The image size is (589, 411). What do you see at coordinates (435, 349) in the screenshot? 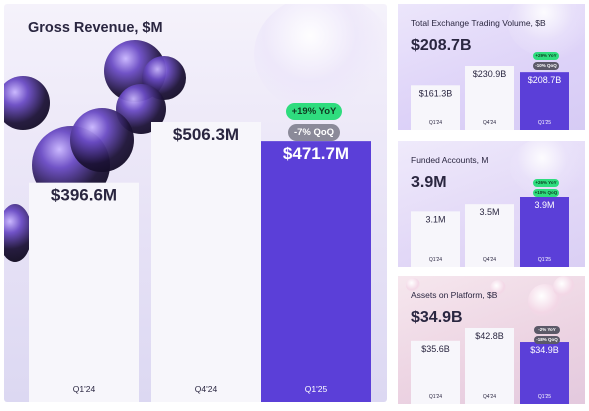
I see `value-label: $35.6B` at bounding box center [435, 349].